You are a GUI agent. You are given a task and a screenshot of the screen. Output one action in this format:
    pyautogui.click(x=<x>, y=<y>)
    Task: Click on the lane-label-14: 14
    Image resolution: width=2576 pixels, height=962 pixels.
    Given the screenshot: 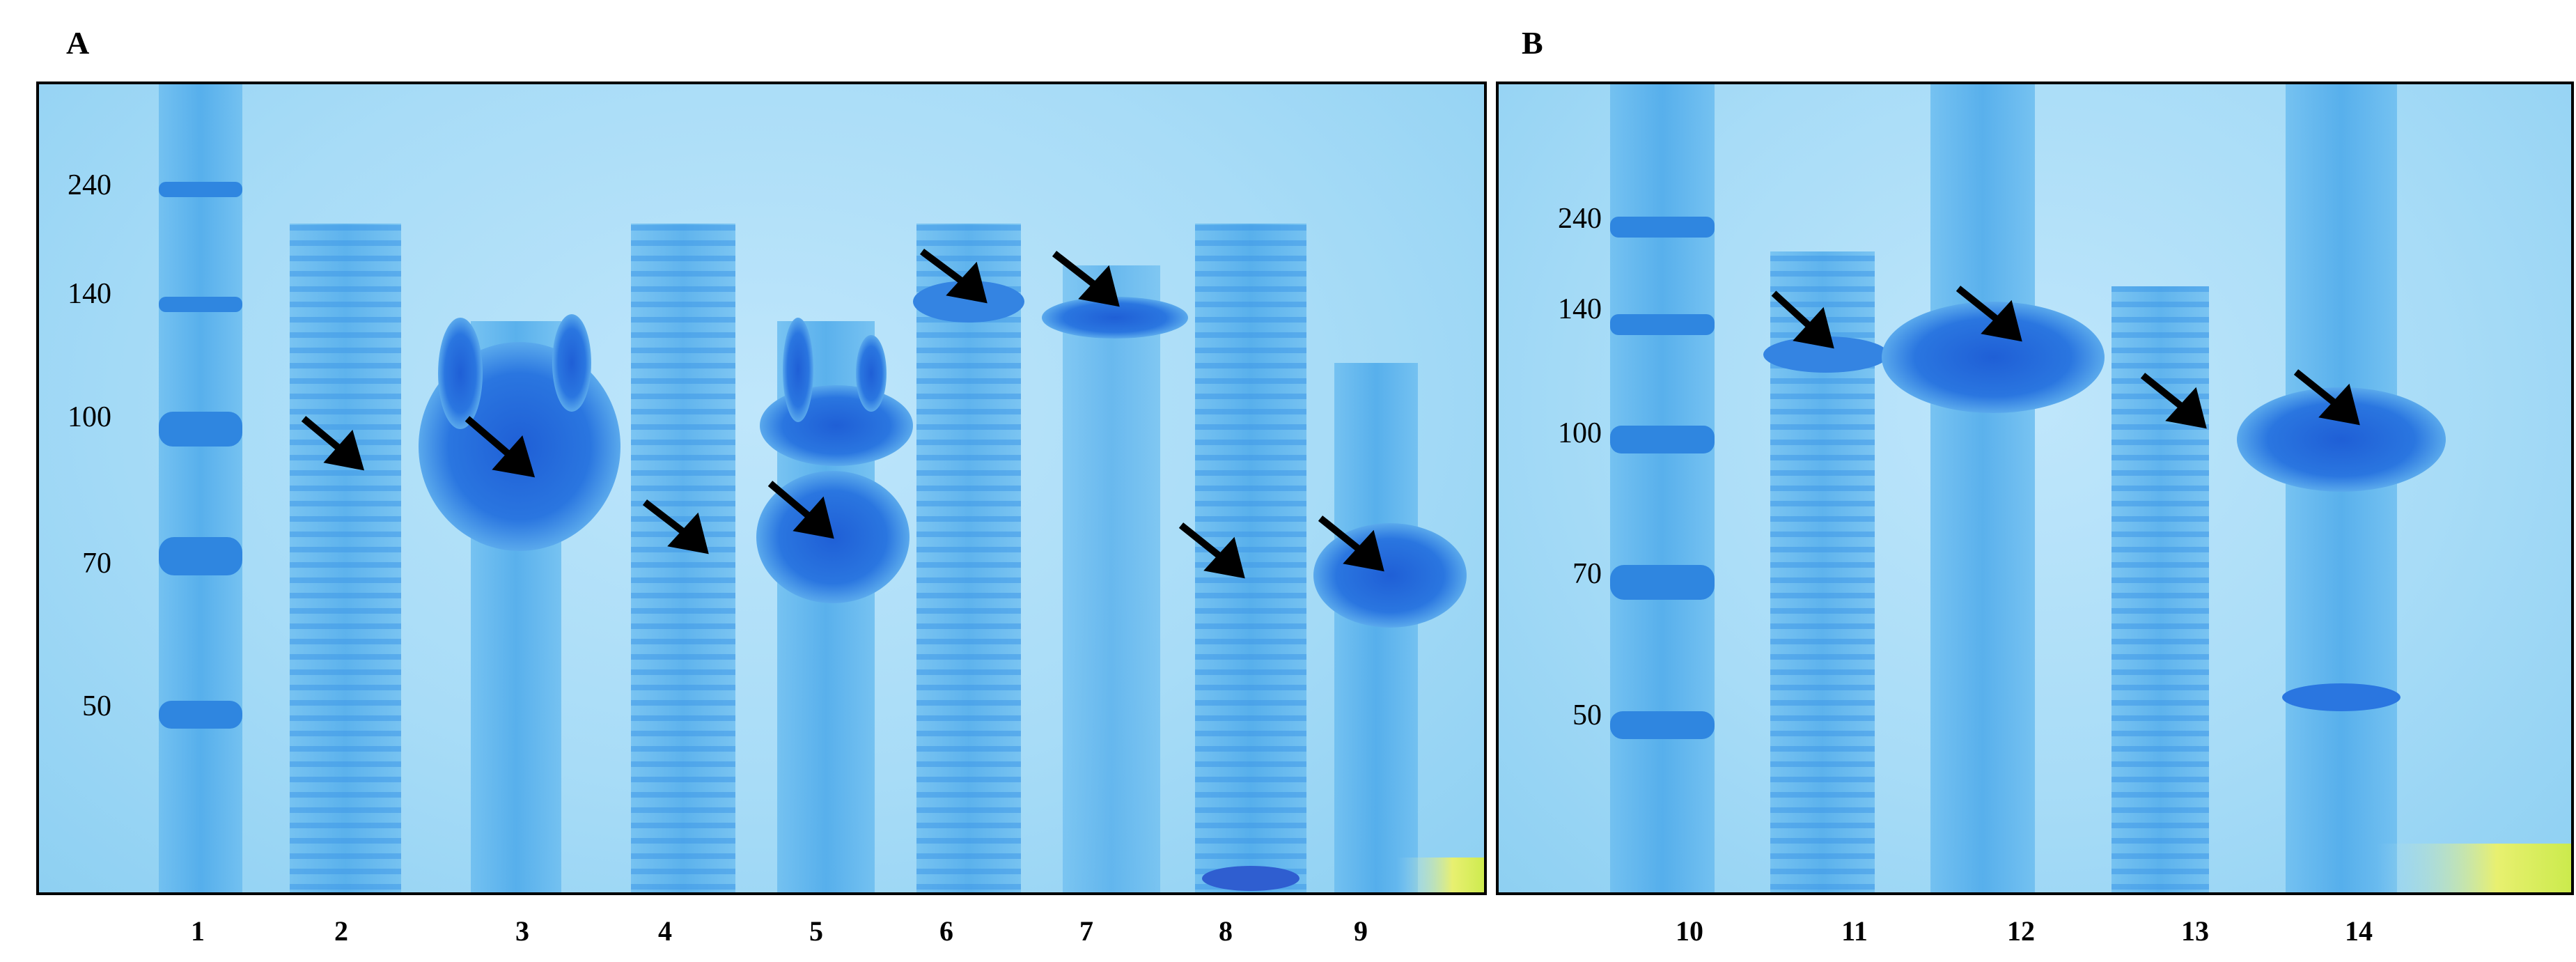 What is the action you would take?
    pyautogui.click(x=2359, y=931)
    